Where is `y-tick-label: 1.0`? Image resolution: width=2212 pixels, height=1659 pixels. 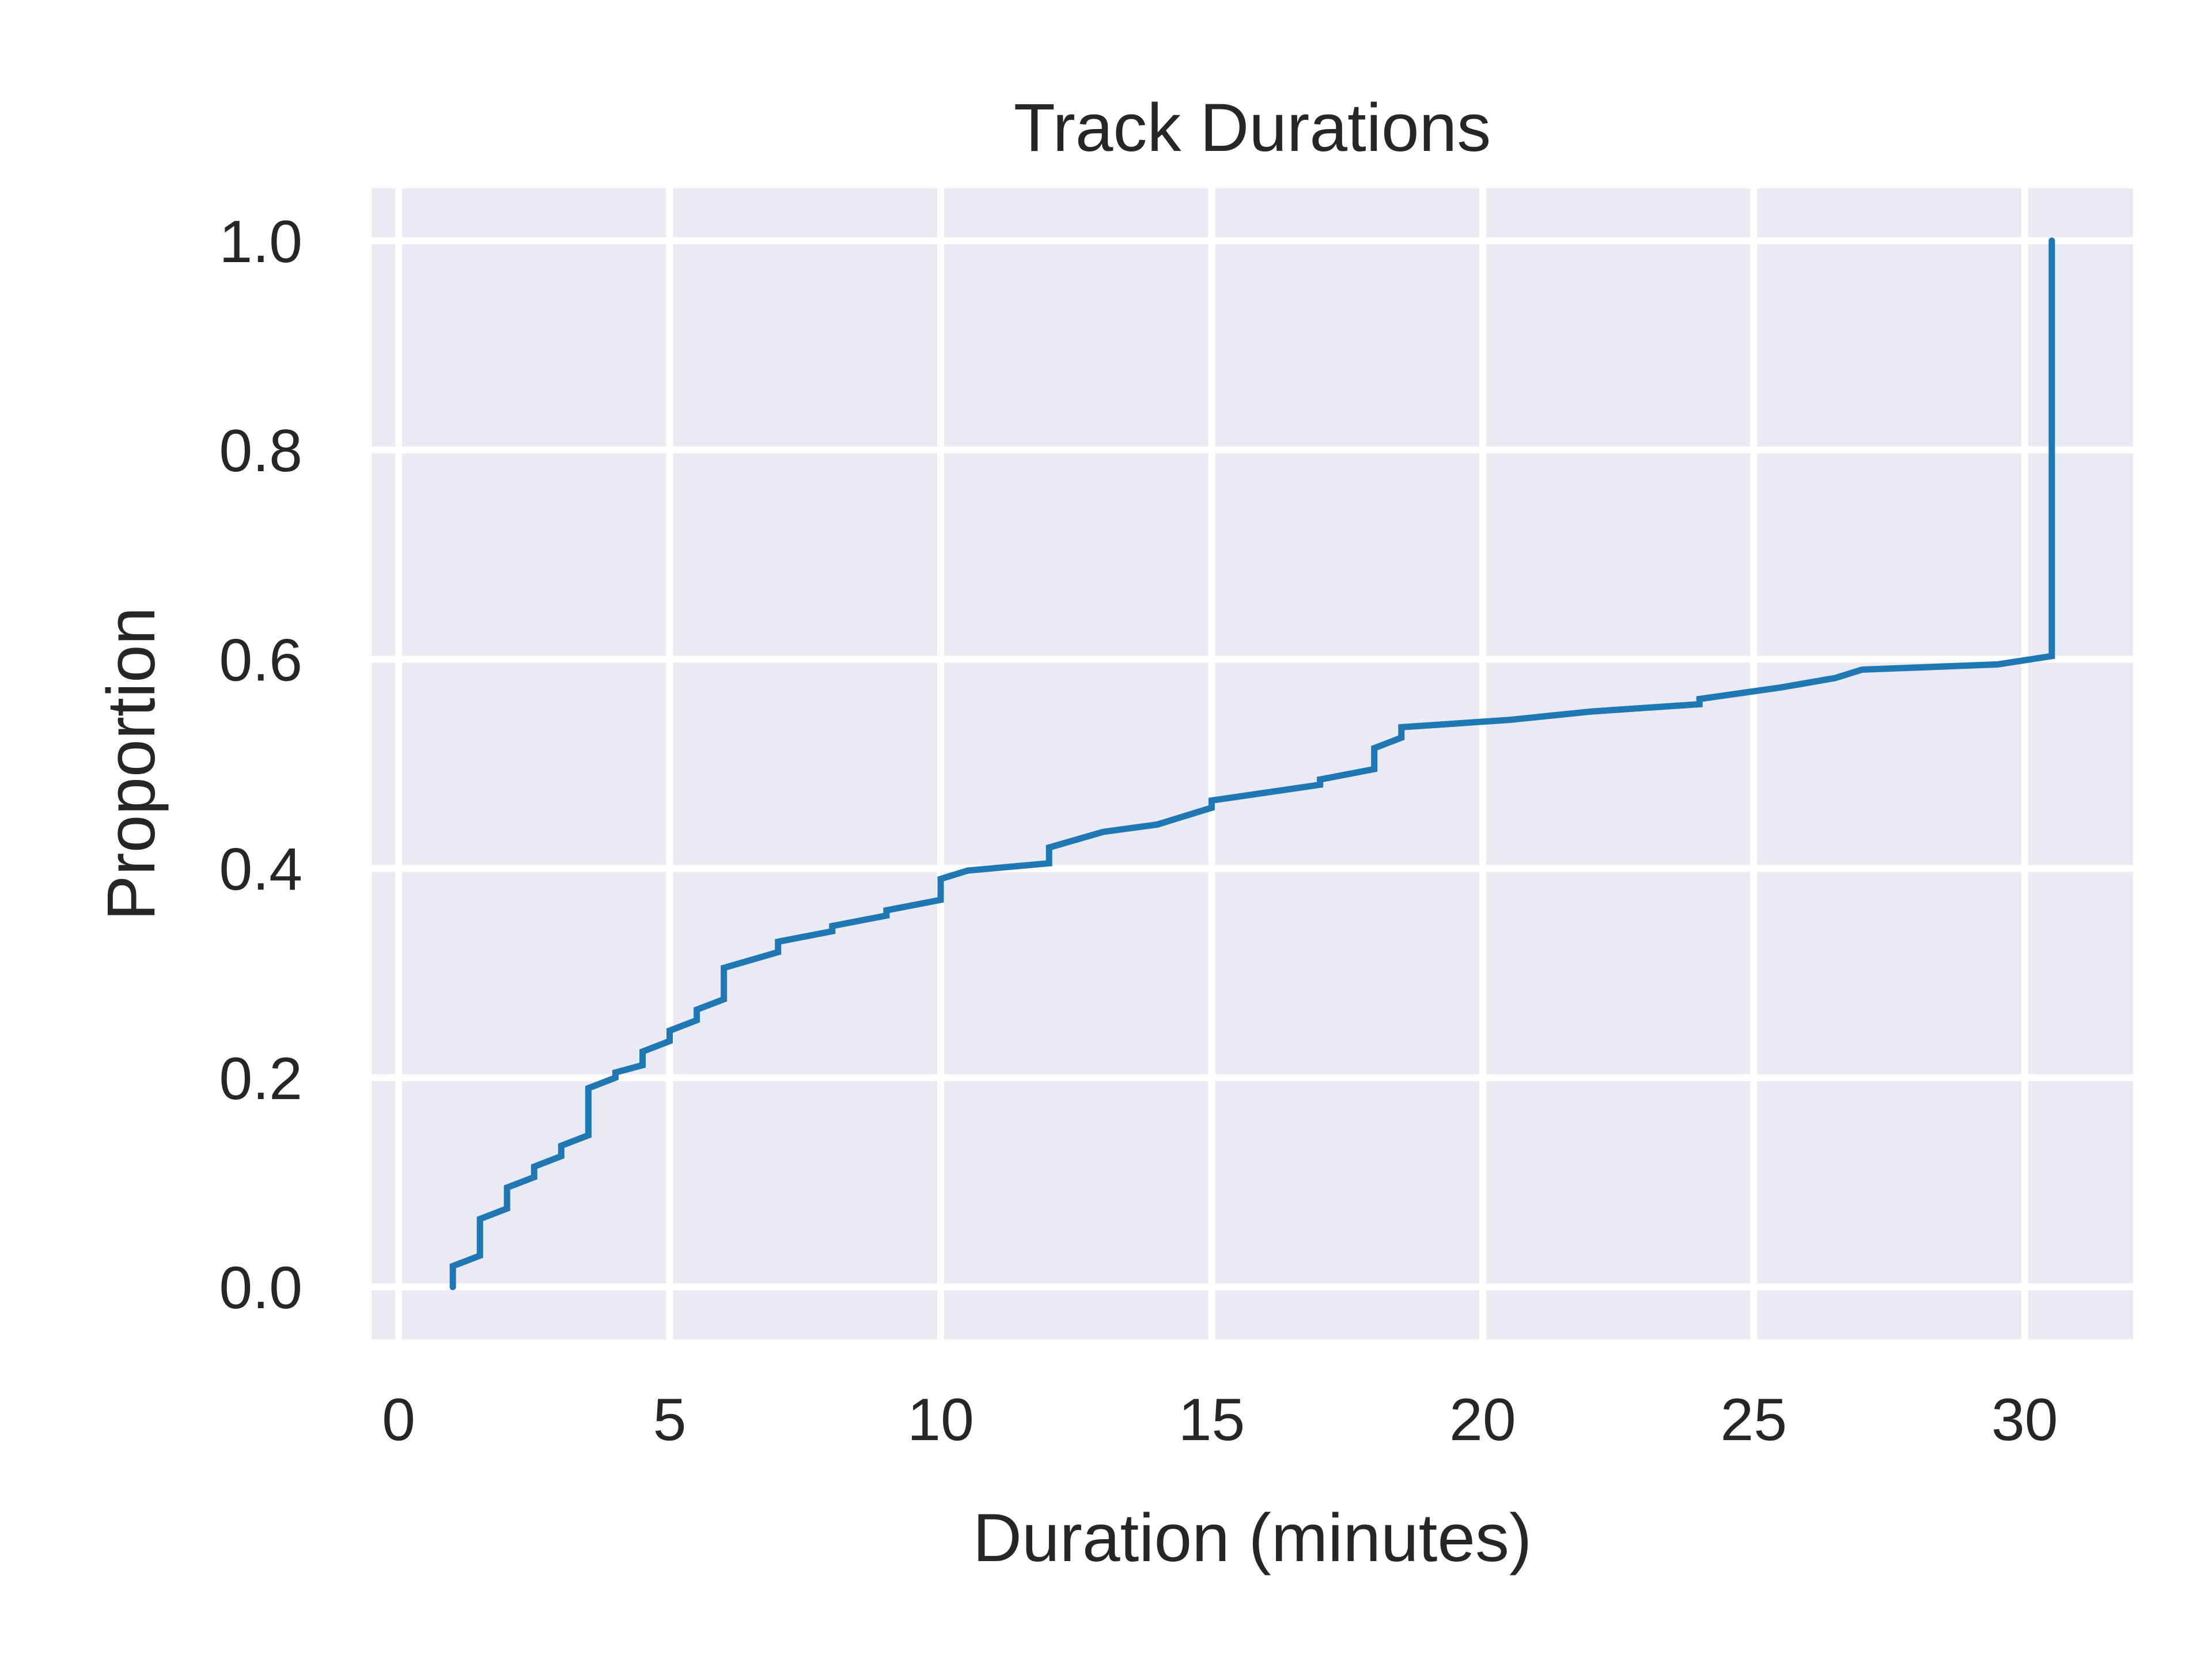 y-tick-label: 1.0 is located at coordinates (260, 242).